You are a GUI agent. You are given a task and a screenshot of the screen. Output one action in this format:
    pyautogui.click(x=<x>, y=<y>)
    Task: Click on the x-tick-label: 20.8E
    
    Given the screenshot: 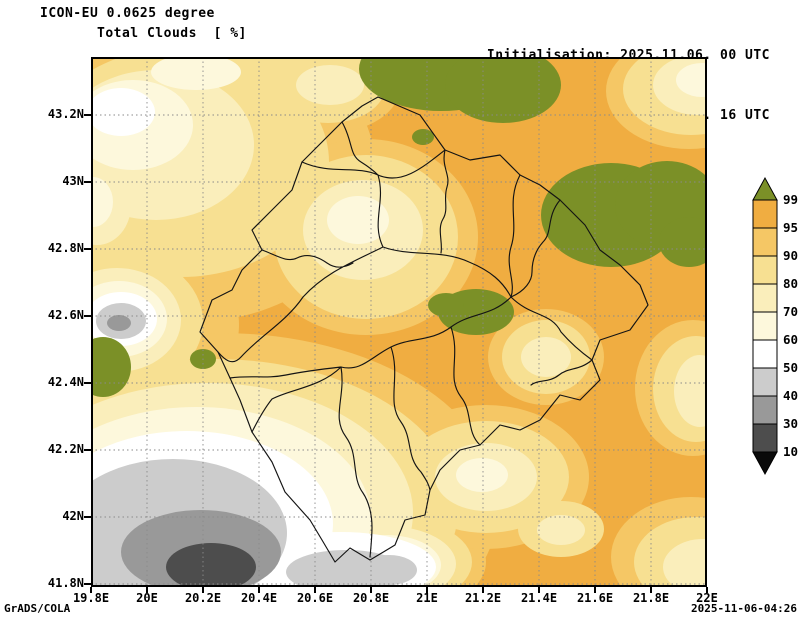 What is the action you would take?
    pyautogui.click(x=371, y=598)
    